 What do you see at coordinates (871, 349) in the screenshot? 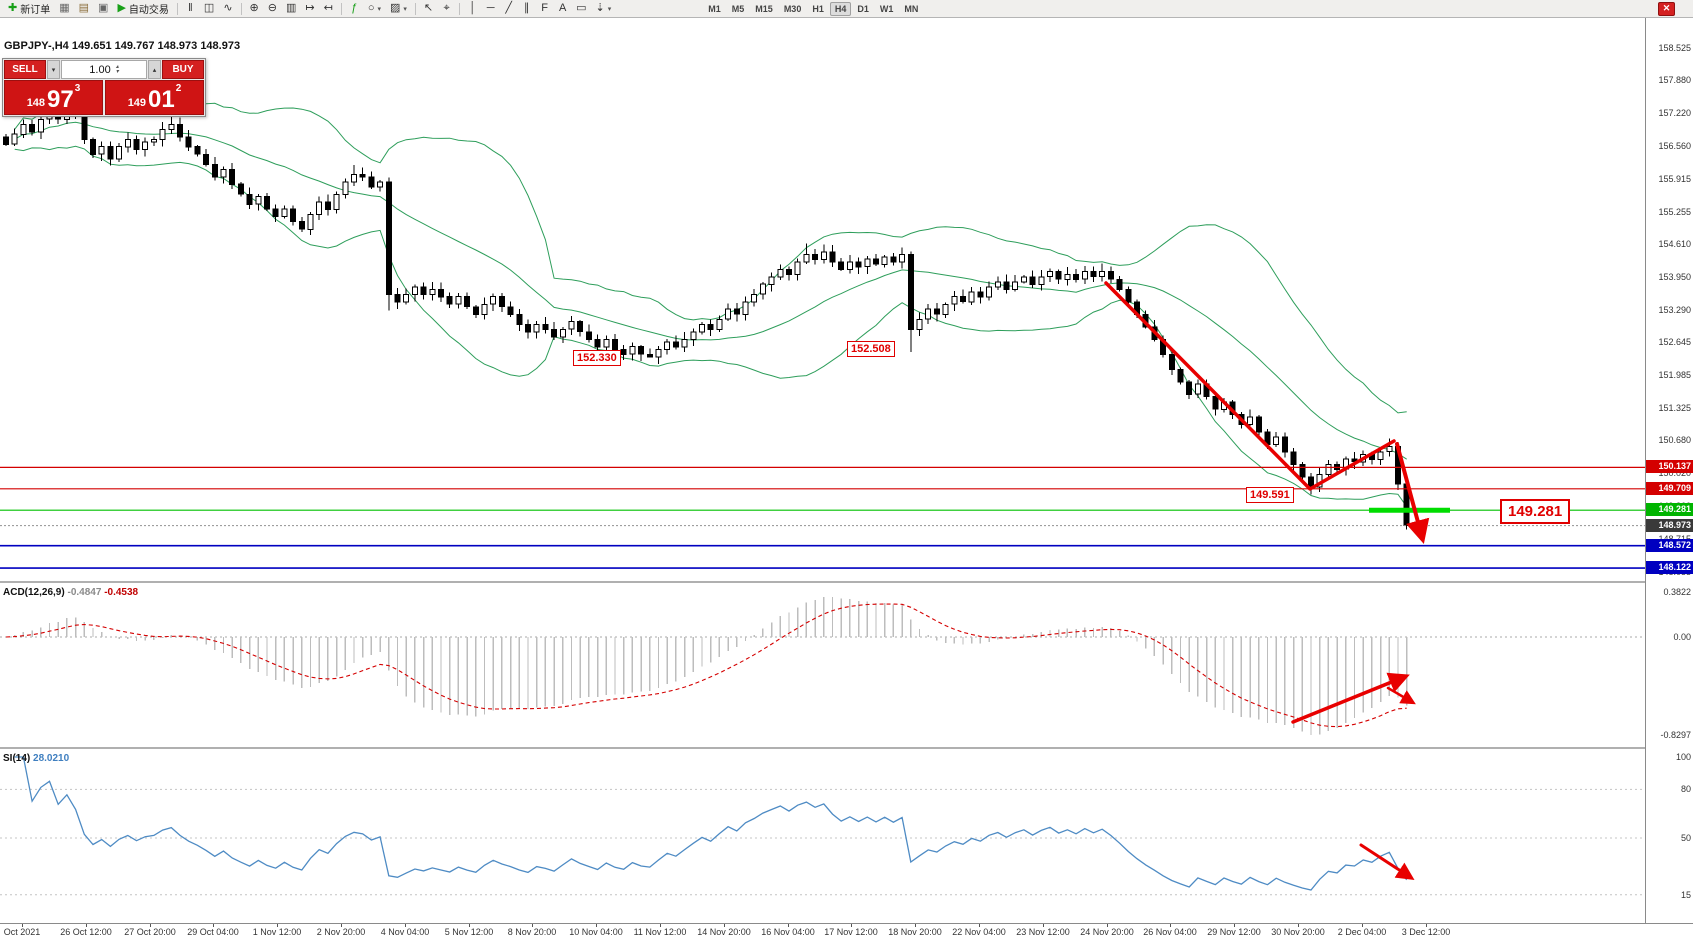
I see `price-annotation: 152.508` at bounding box center [871, 349].